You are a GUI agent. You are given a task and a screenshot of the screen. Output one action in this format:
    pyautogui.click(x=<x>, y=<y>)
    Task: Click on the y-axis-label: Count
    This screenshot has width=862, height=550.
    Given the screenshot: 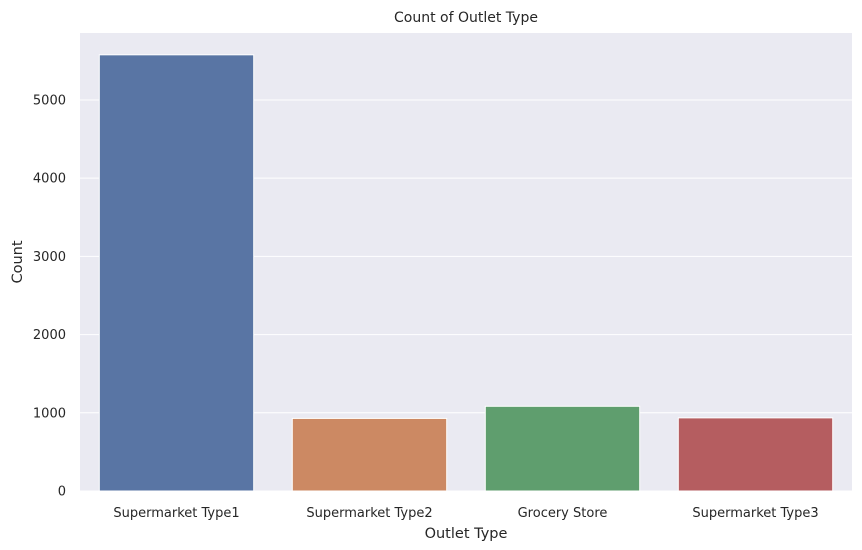 What is the action you would take?
    pyautogui.click(x=18, y=261)
    